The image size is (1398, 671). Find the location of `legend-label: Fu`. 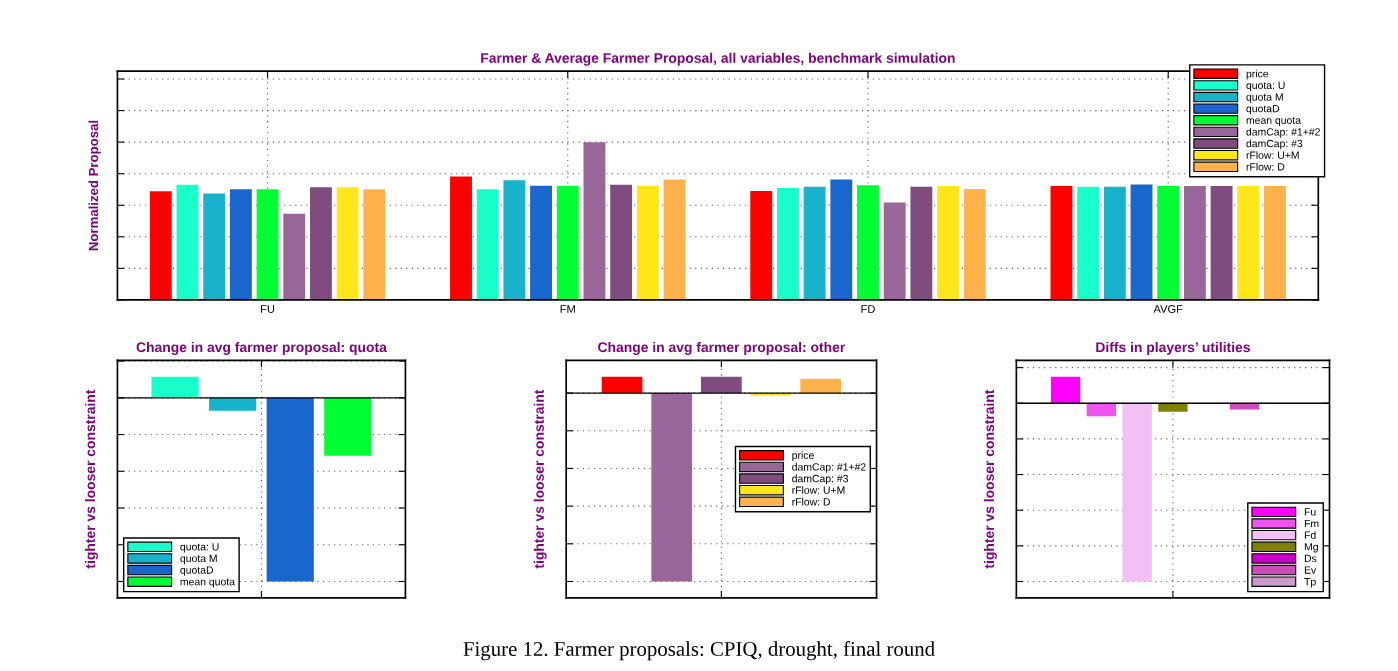

legend-label: Fu is located at coordinates (1310, 512).